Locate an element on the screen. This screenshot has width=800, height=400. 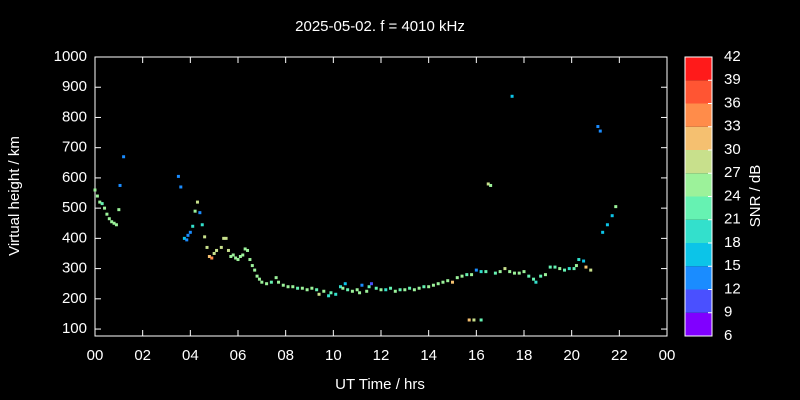
colorbar-tick-label: 30 is located at coordinates (732, 149).